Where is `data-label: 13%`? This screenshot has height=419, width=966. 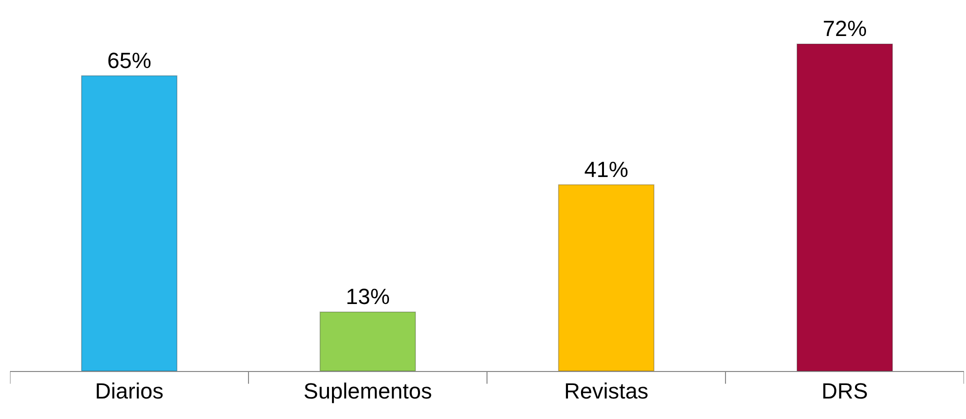 data-label: 13% is located at coordinates (368, 296).